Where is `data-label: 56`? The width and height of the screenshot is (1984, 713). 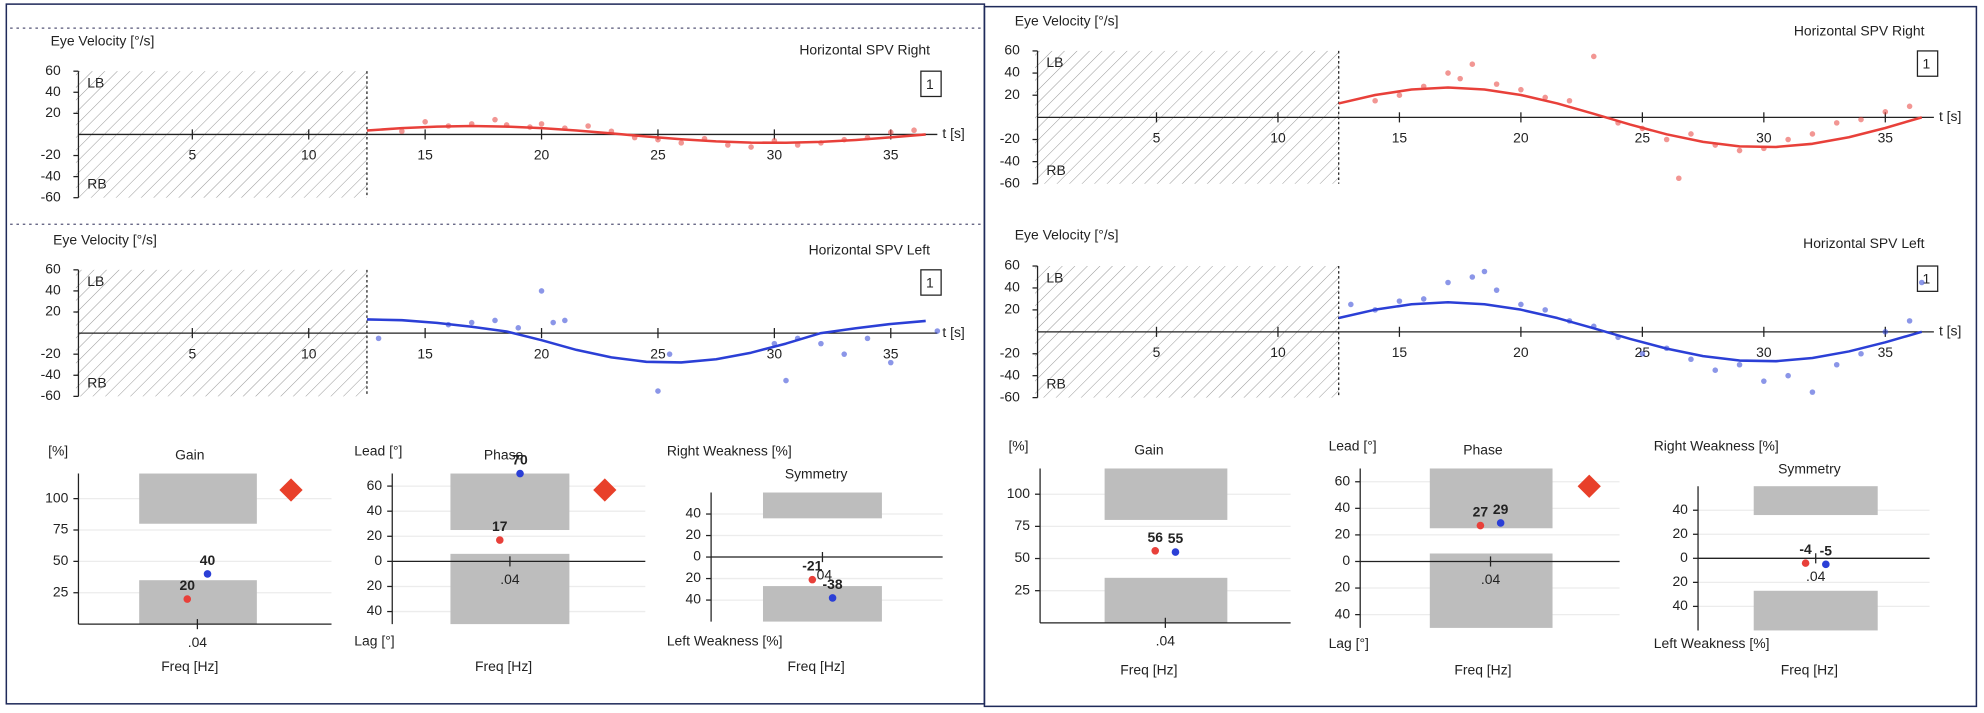
data-label: 56 is located at coordinates (1155, 537).